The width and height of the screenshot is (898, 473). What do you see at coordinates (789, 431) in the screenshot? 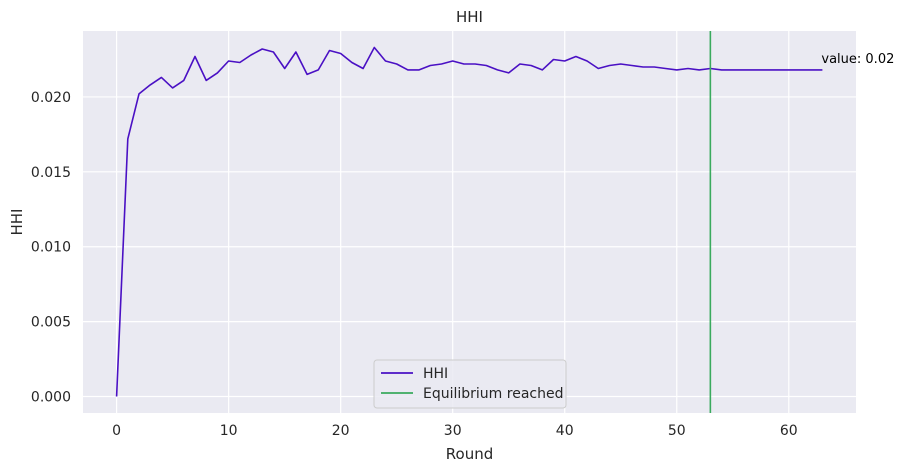
I see `x-tick-label: 60` at bounding box center [789, 431].